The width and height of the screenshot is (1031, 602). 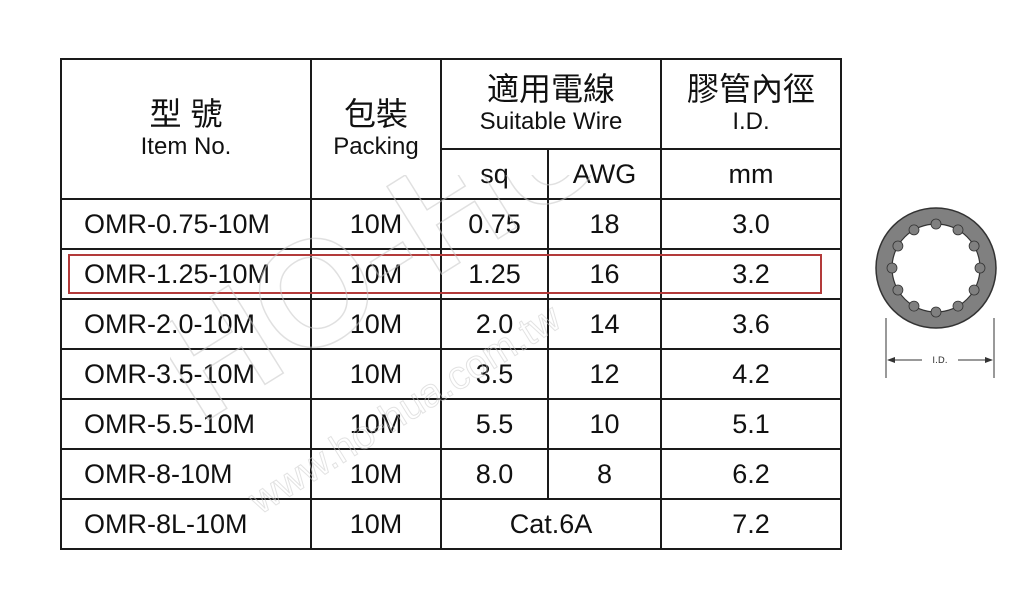 What do you see at coordinates (186, 114) in the screenshot?
I see `header-item-zh: 型 號` at bounding box center [186, 114].